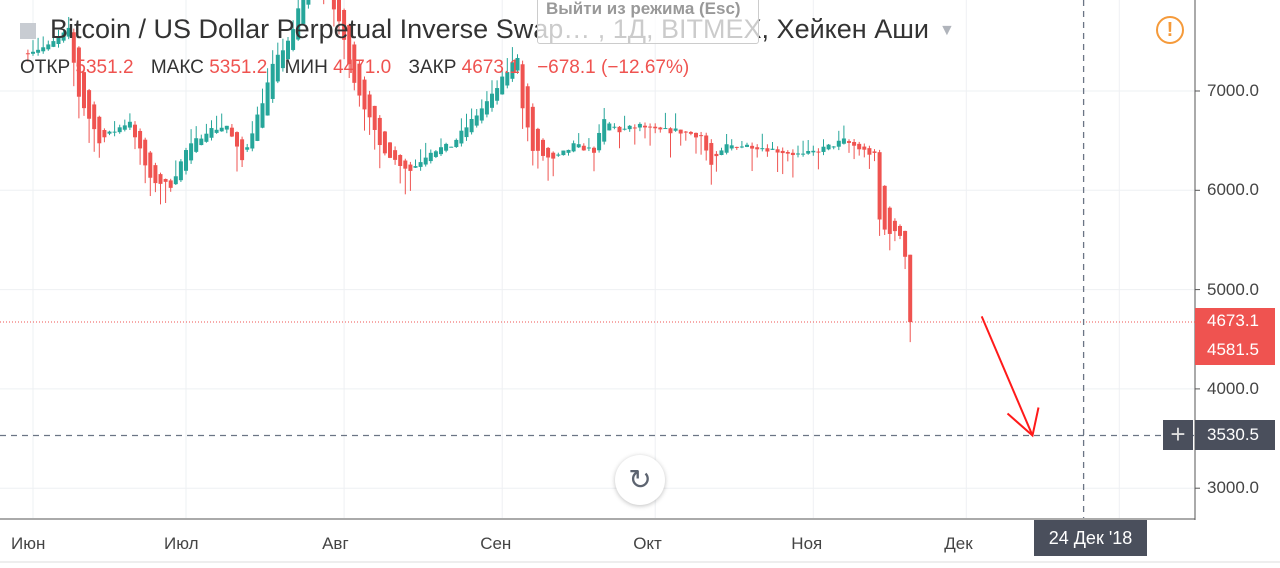 The image size is (1280, 568). What do you see at coordinates (1178, 435) in the screenshot?
I see `plus-icon: +` at bounding box center [1178, 435].